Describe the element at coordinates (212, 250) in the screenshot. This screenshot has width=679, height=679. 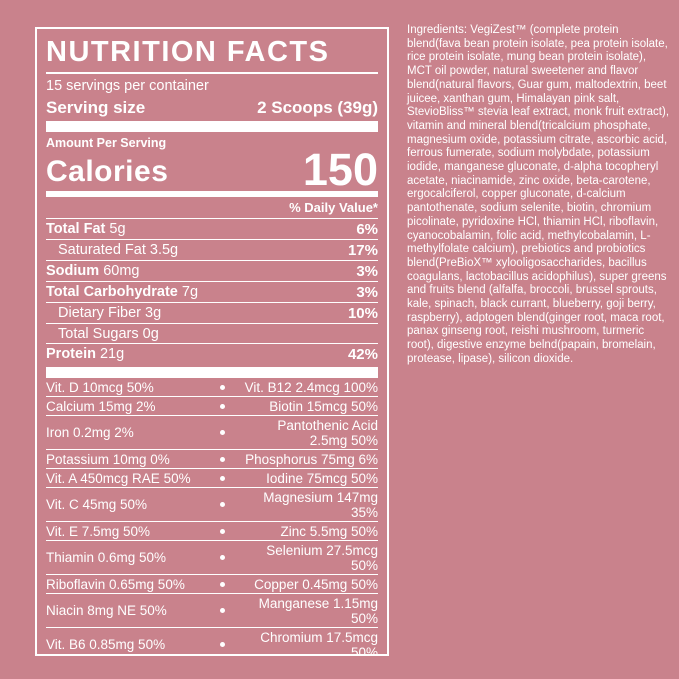
I see `nutrient-row-saturated-fat: Saturated Fat 3.5g 17%` at that location.